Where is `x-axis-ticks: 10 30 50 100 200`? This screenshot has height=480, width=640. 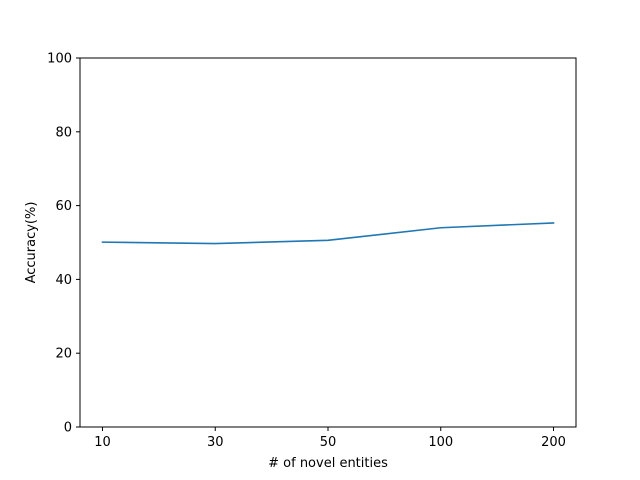
x-axis-ticks: 10 30 50 100 200 is located at coordinates (330, 438).